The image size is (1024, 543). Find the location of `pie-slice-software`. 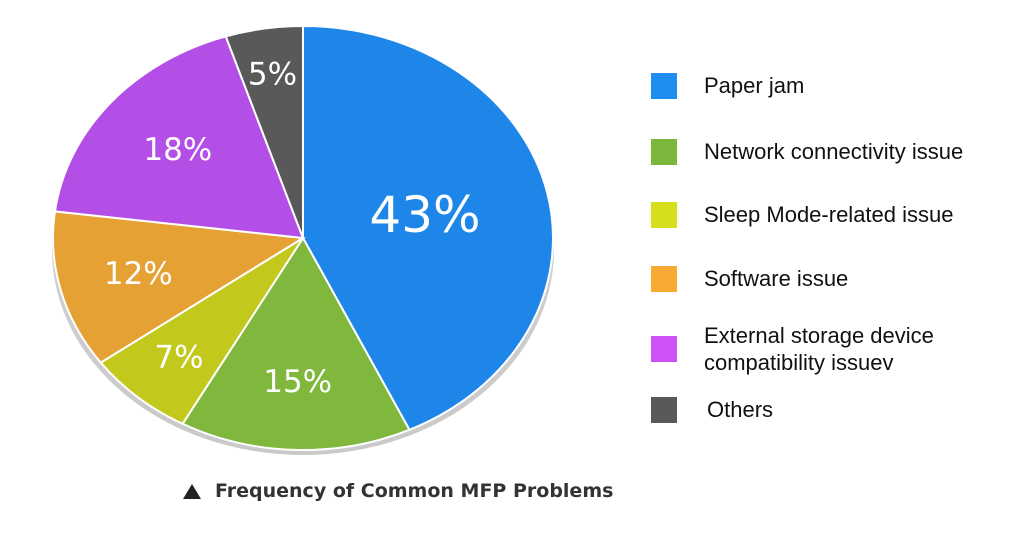

pie-slice-software is located at coordinates (179, 287).